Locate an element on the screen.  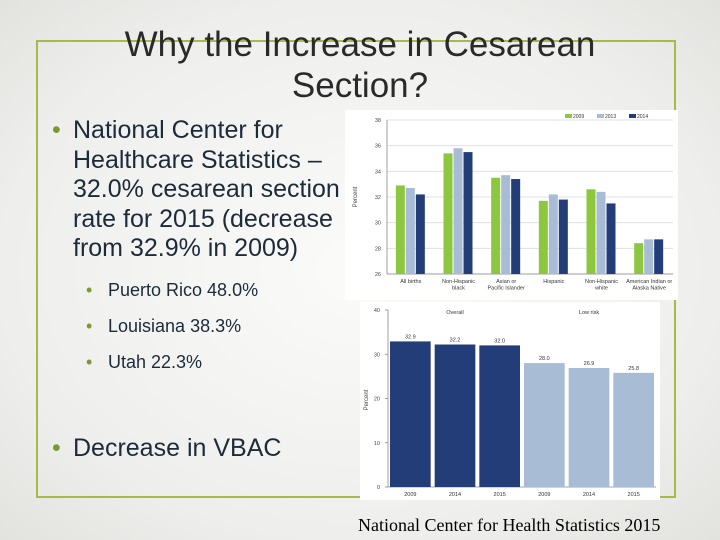
data-label: 32.0 is located at coordinates (499, 341).